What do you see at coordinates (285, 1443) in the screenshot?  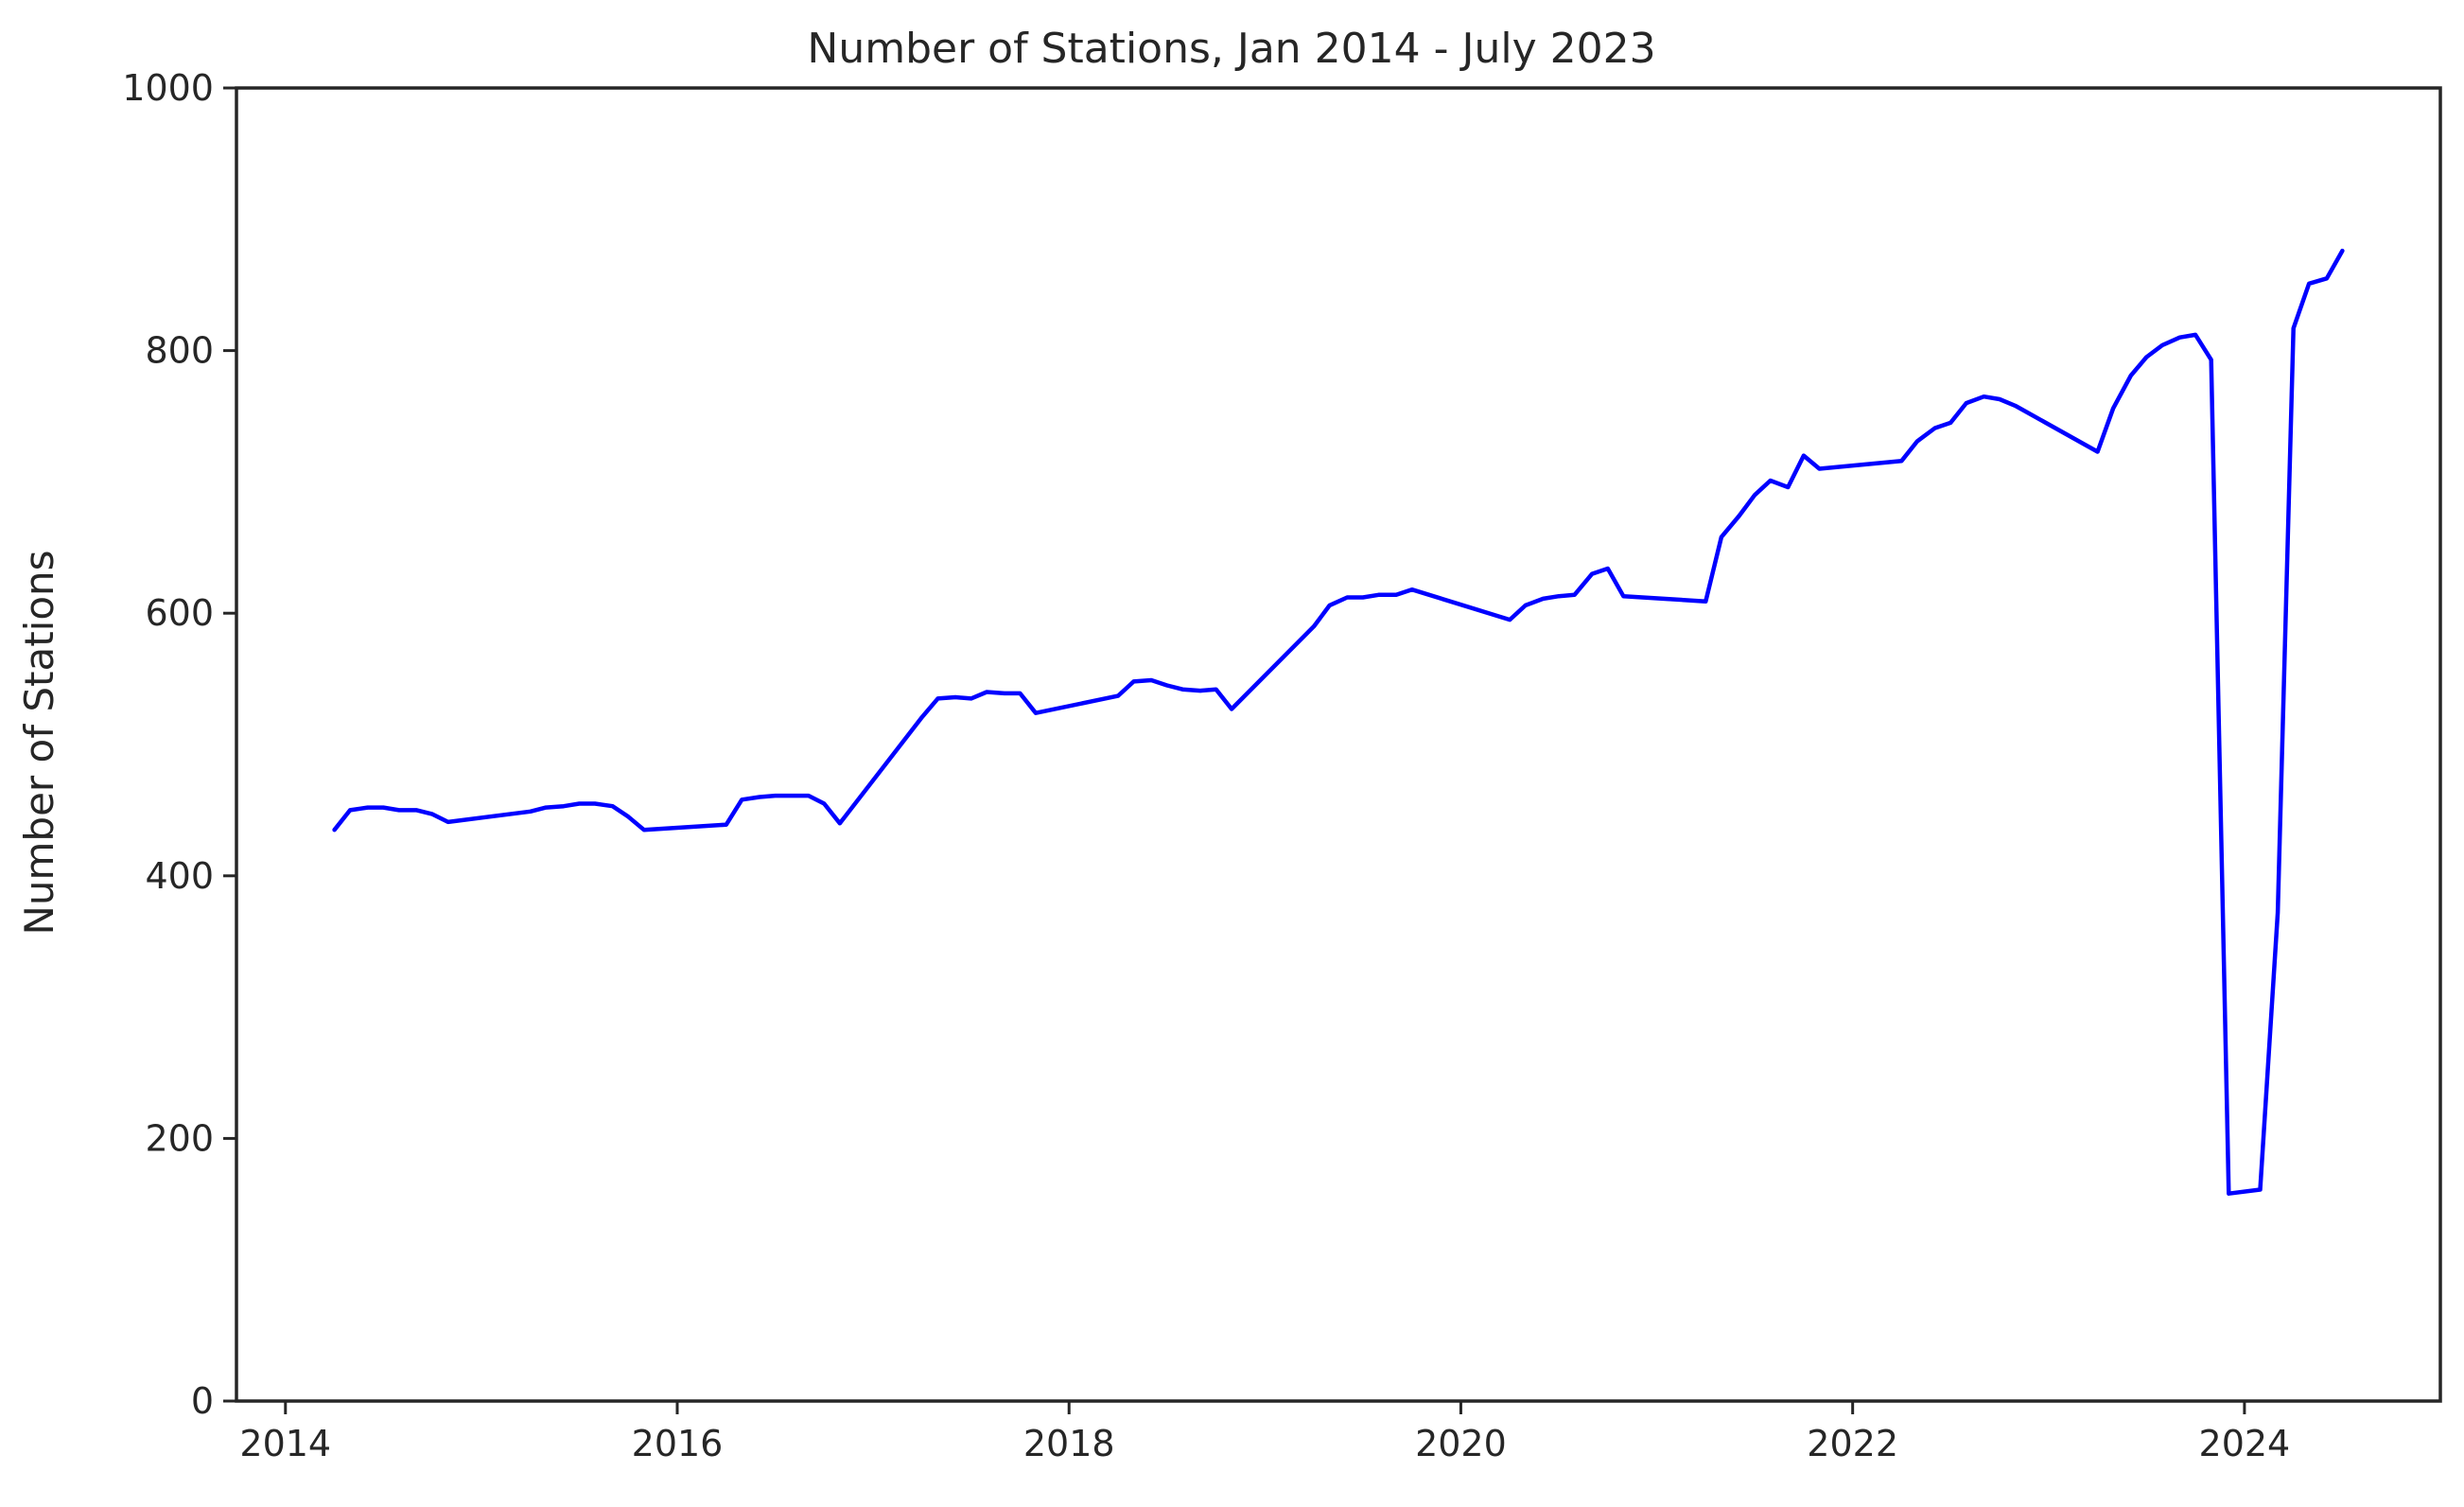 I see `x-tick-label: 2014` at bounding box center [285, 1443].